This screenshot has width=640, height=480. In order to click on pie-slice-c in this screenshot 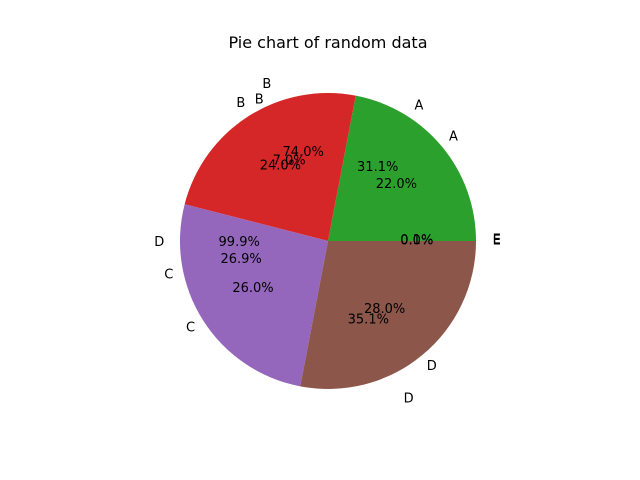, I will do `click(253, 295)`.